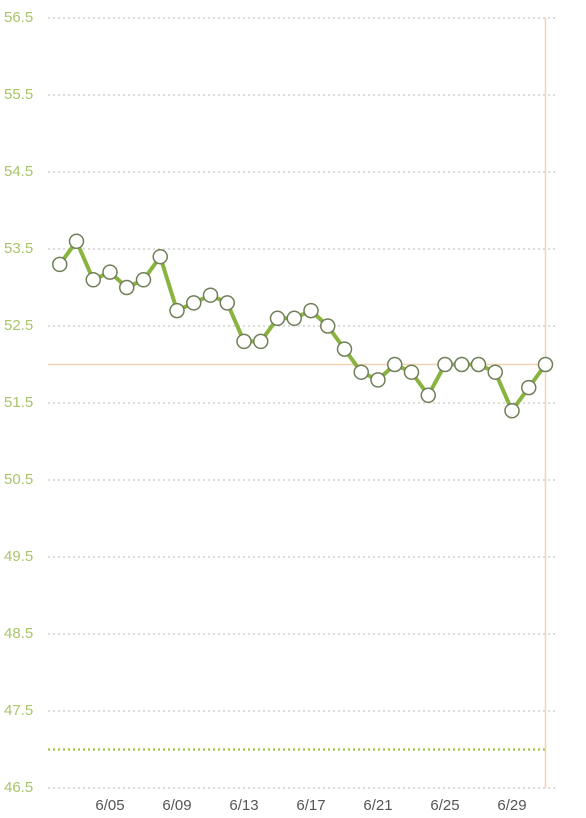  Describe the element at coordinates (511, 805) in the screenshot. I see `x-tick-label: 6/29` at that location.